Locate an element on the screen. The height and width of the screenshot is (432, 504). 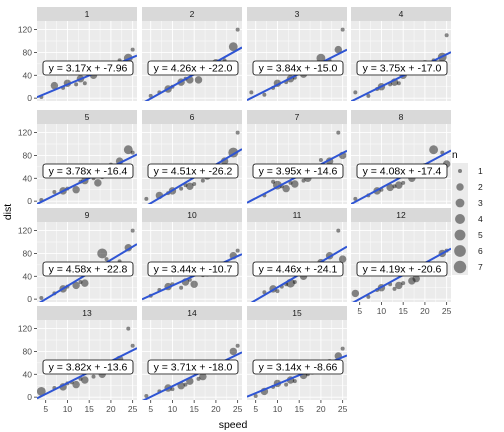
facet-panel: 11 y = 4.46x + -24.1 is located at coordinates (297, 255).